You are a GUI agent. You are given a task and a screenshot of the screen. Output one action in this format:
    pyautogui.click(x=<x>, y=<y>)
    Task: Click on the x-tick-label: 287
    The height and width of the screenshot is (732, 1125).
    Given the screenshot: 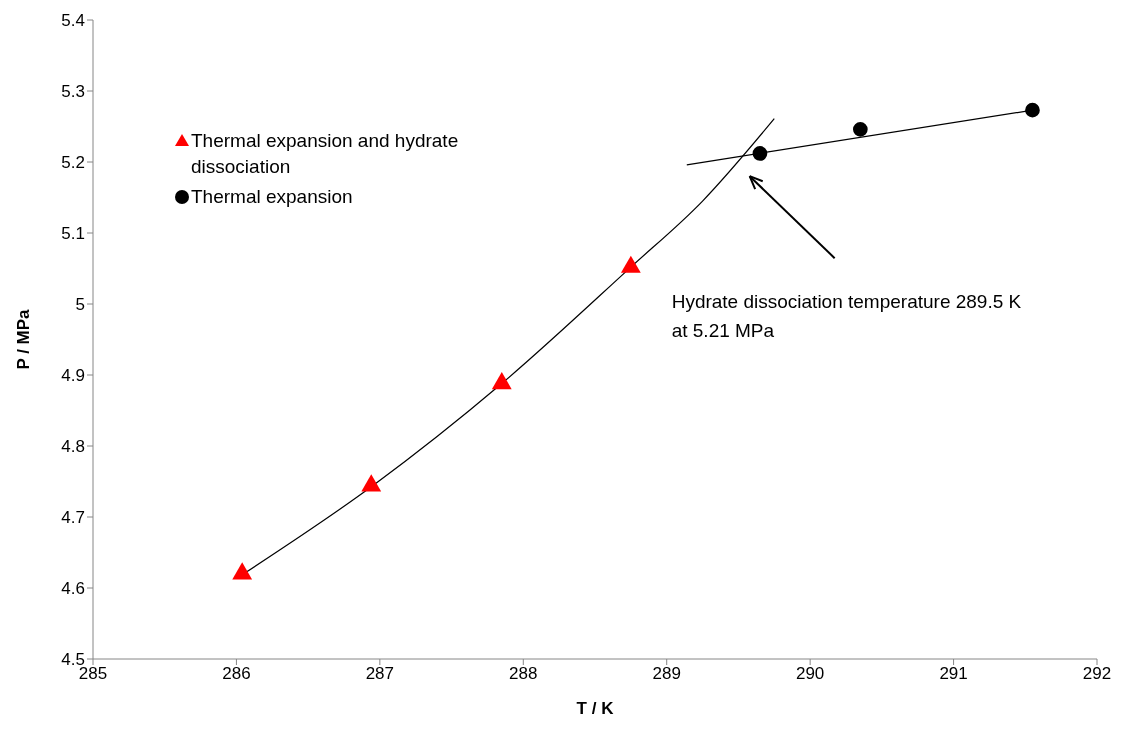 What is the action you would take?
    pyautogui.click(x=380, y=674)
    